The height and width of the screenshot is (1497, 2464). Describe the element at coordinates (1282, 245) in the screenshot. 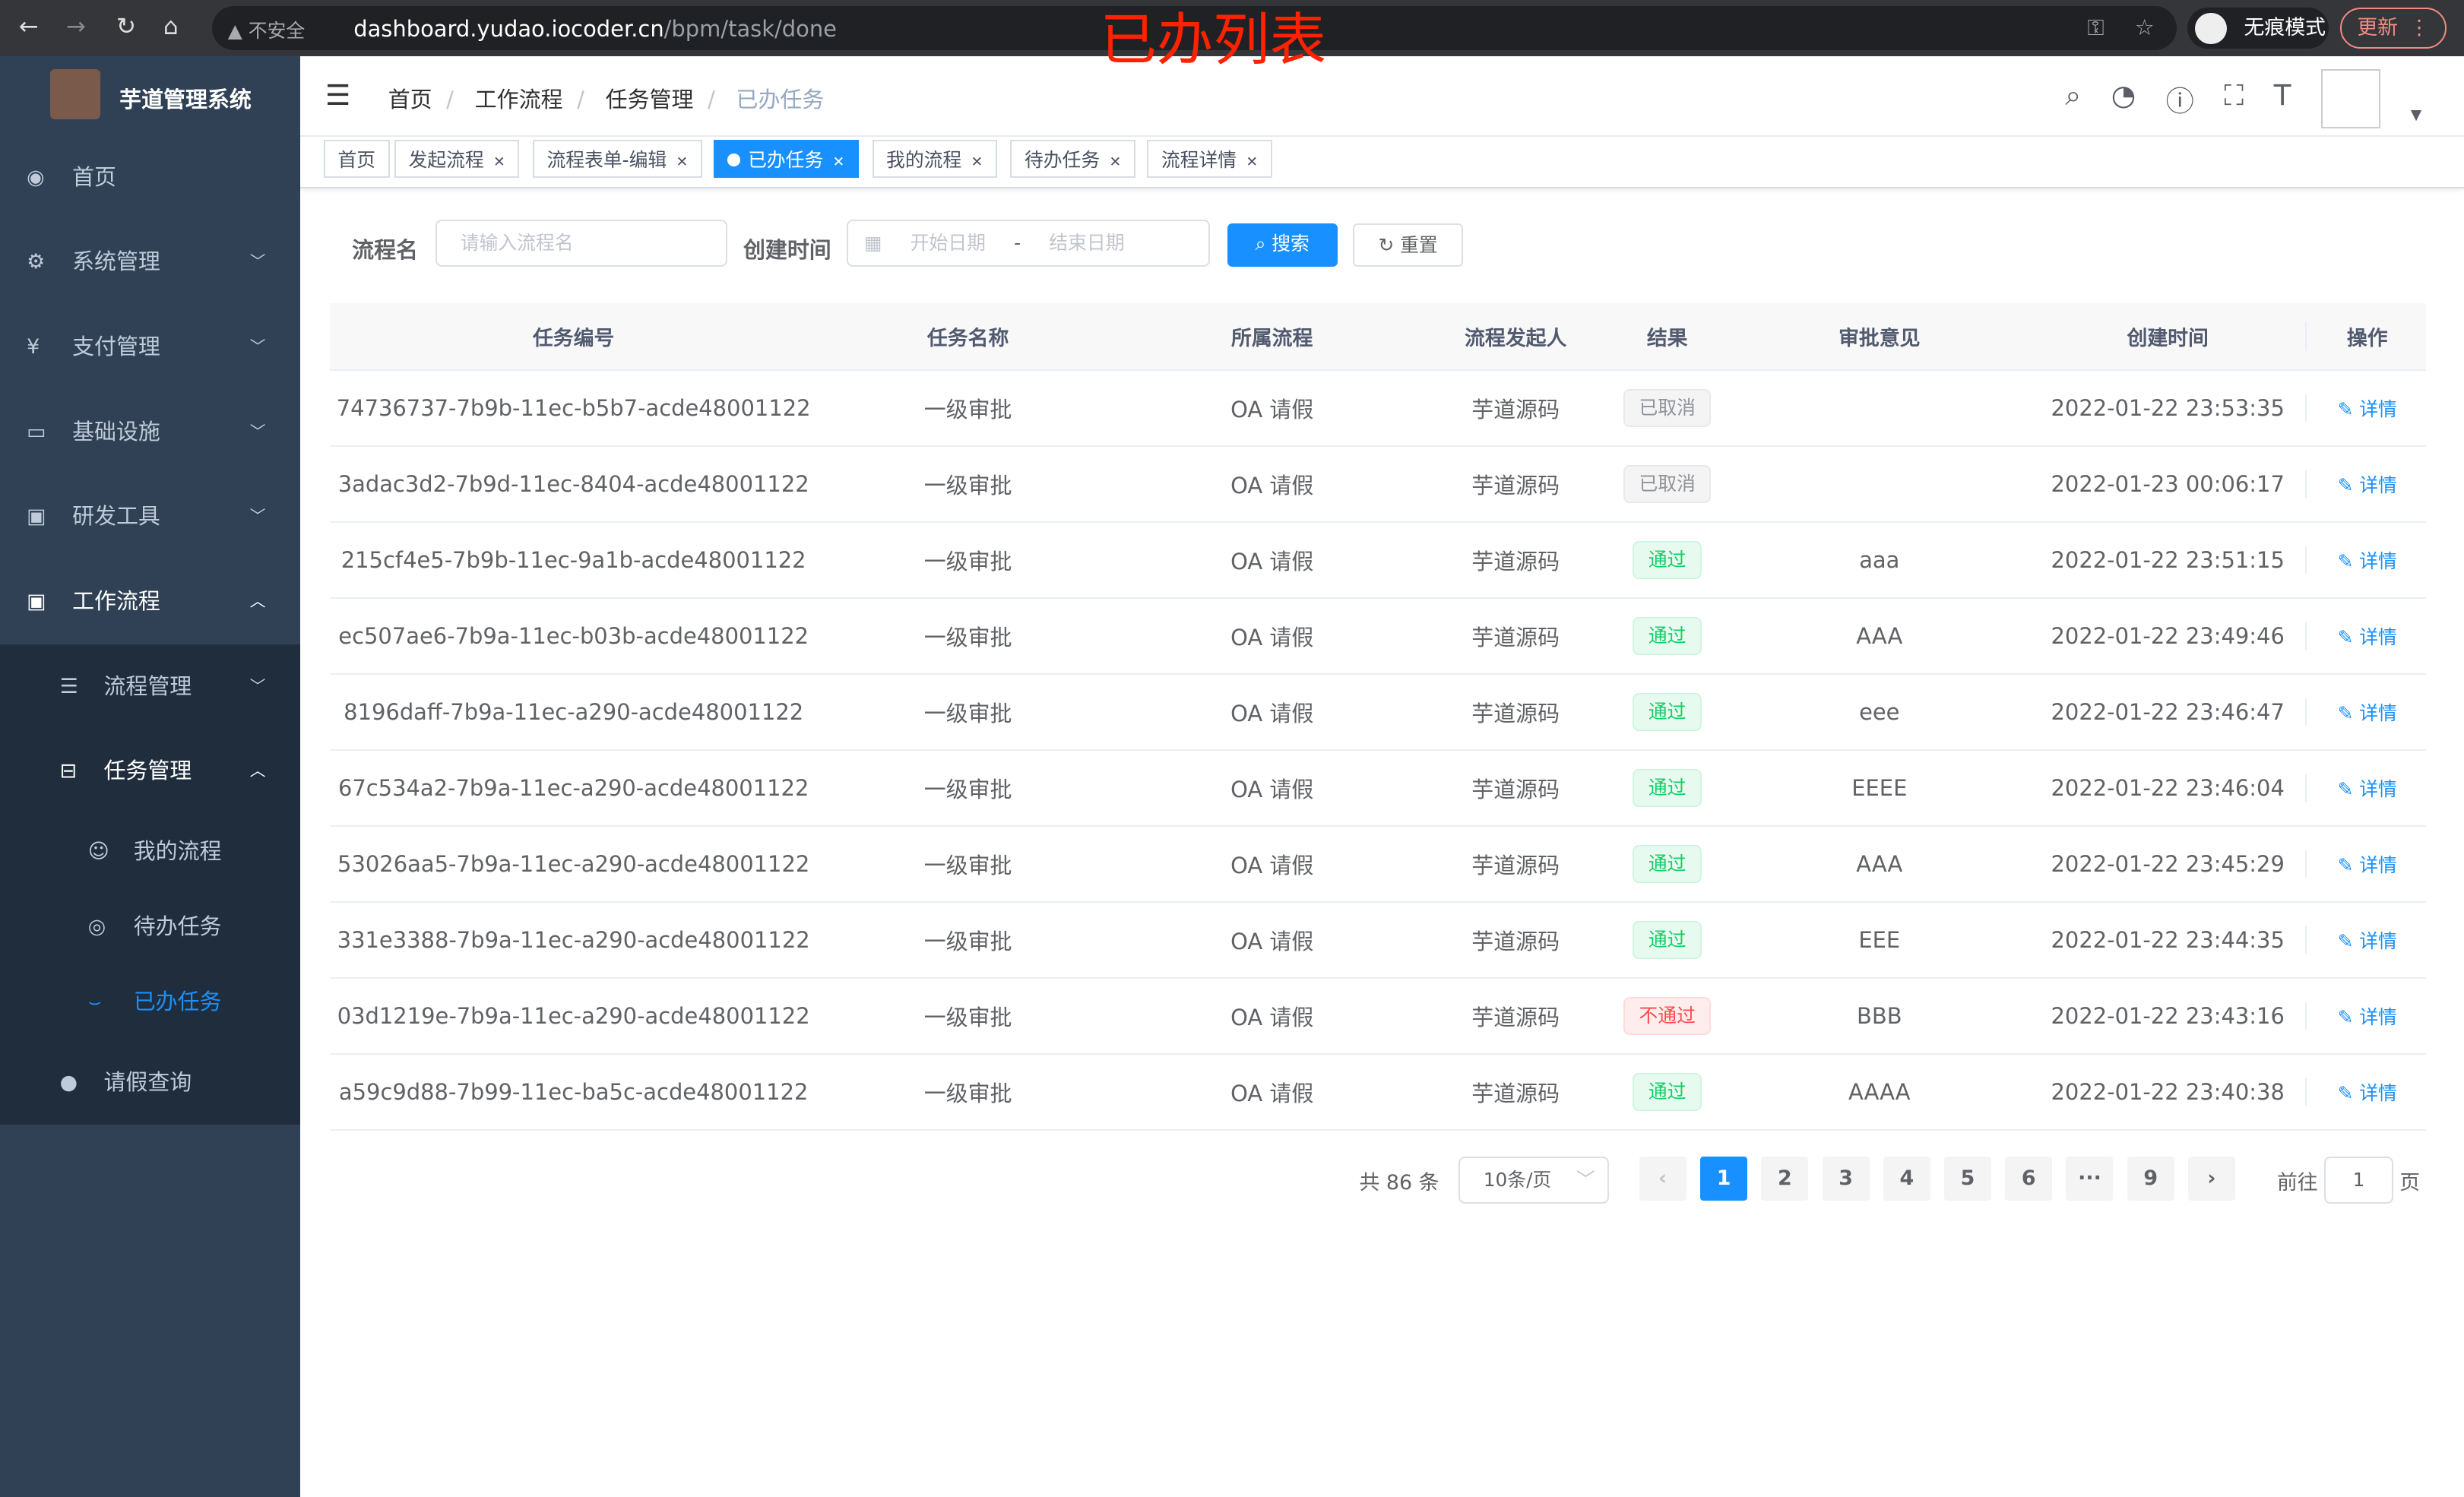

I see `search-button: ⌕ 搜索` at that location.